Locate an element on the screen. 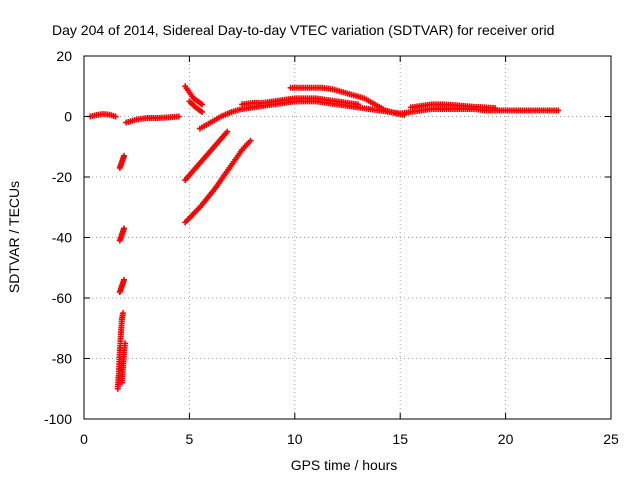 The image size is (640, 480). x-tick-label: 0 is located at coordinates (84, 439).